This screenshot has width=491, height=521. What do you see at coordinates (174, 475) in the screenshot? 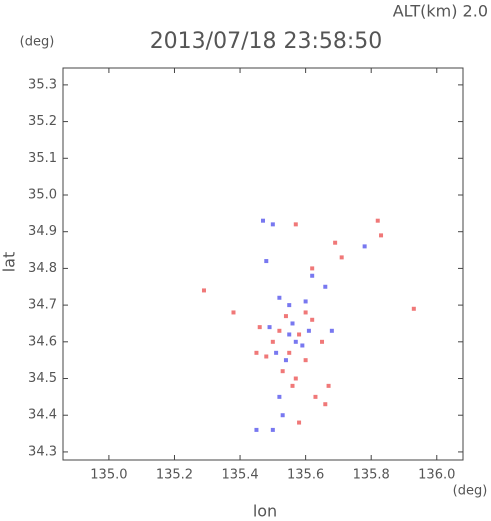
I see `x-tick-label: 135.2` at bounding box center [174, 475].